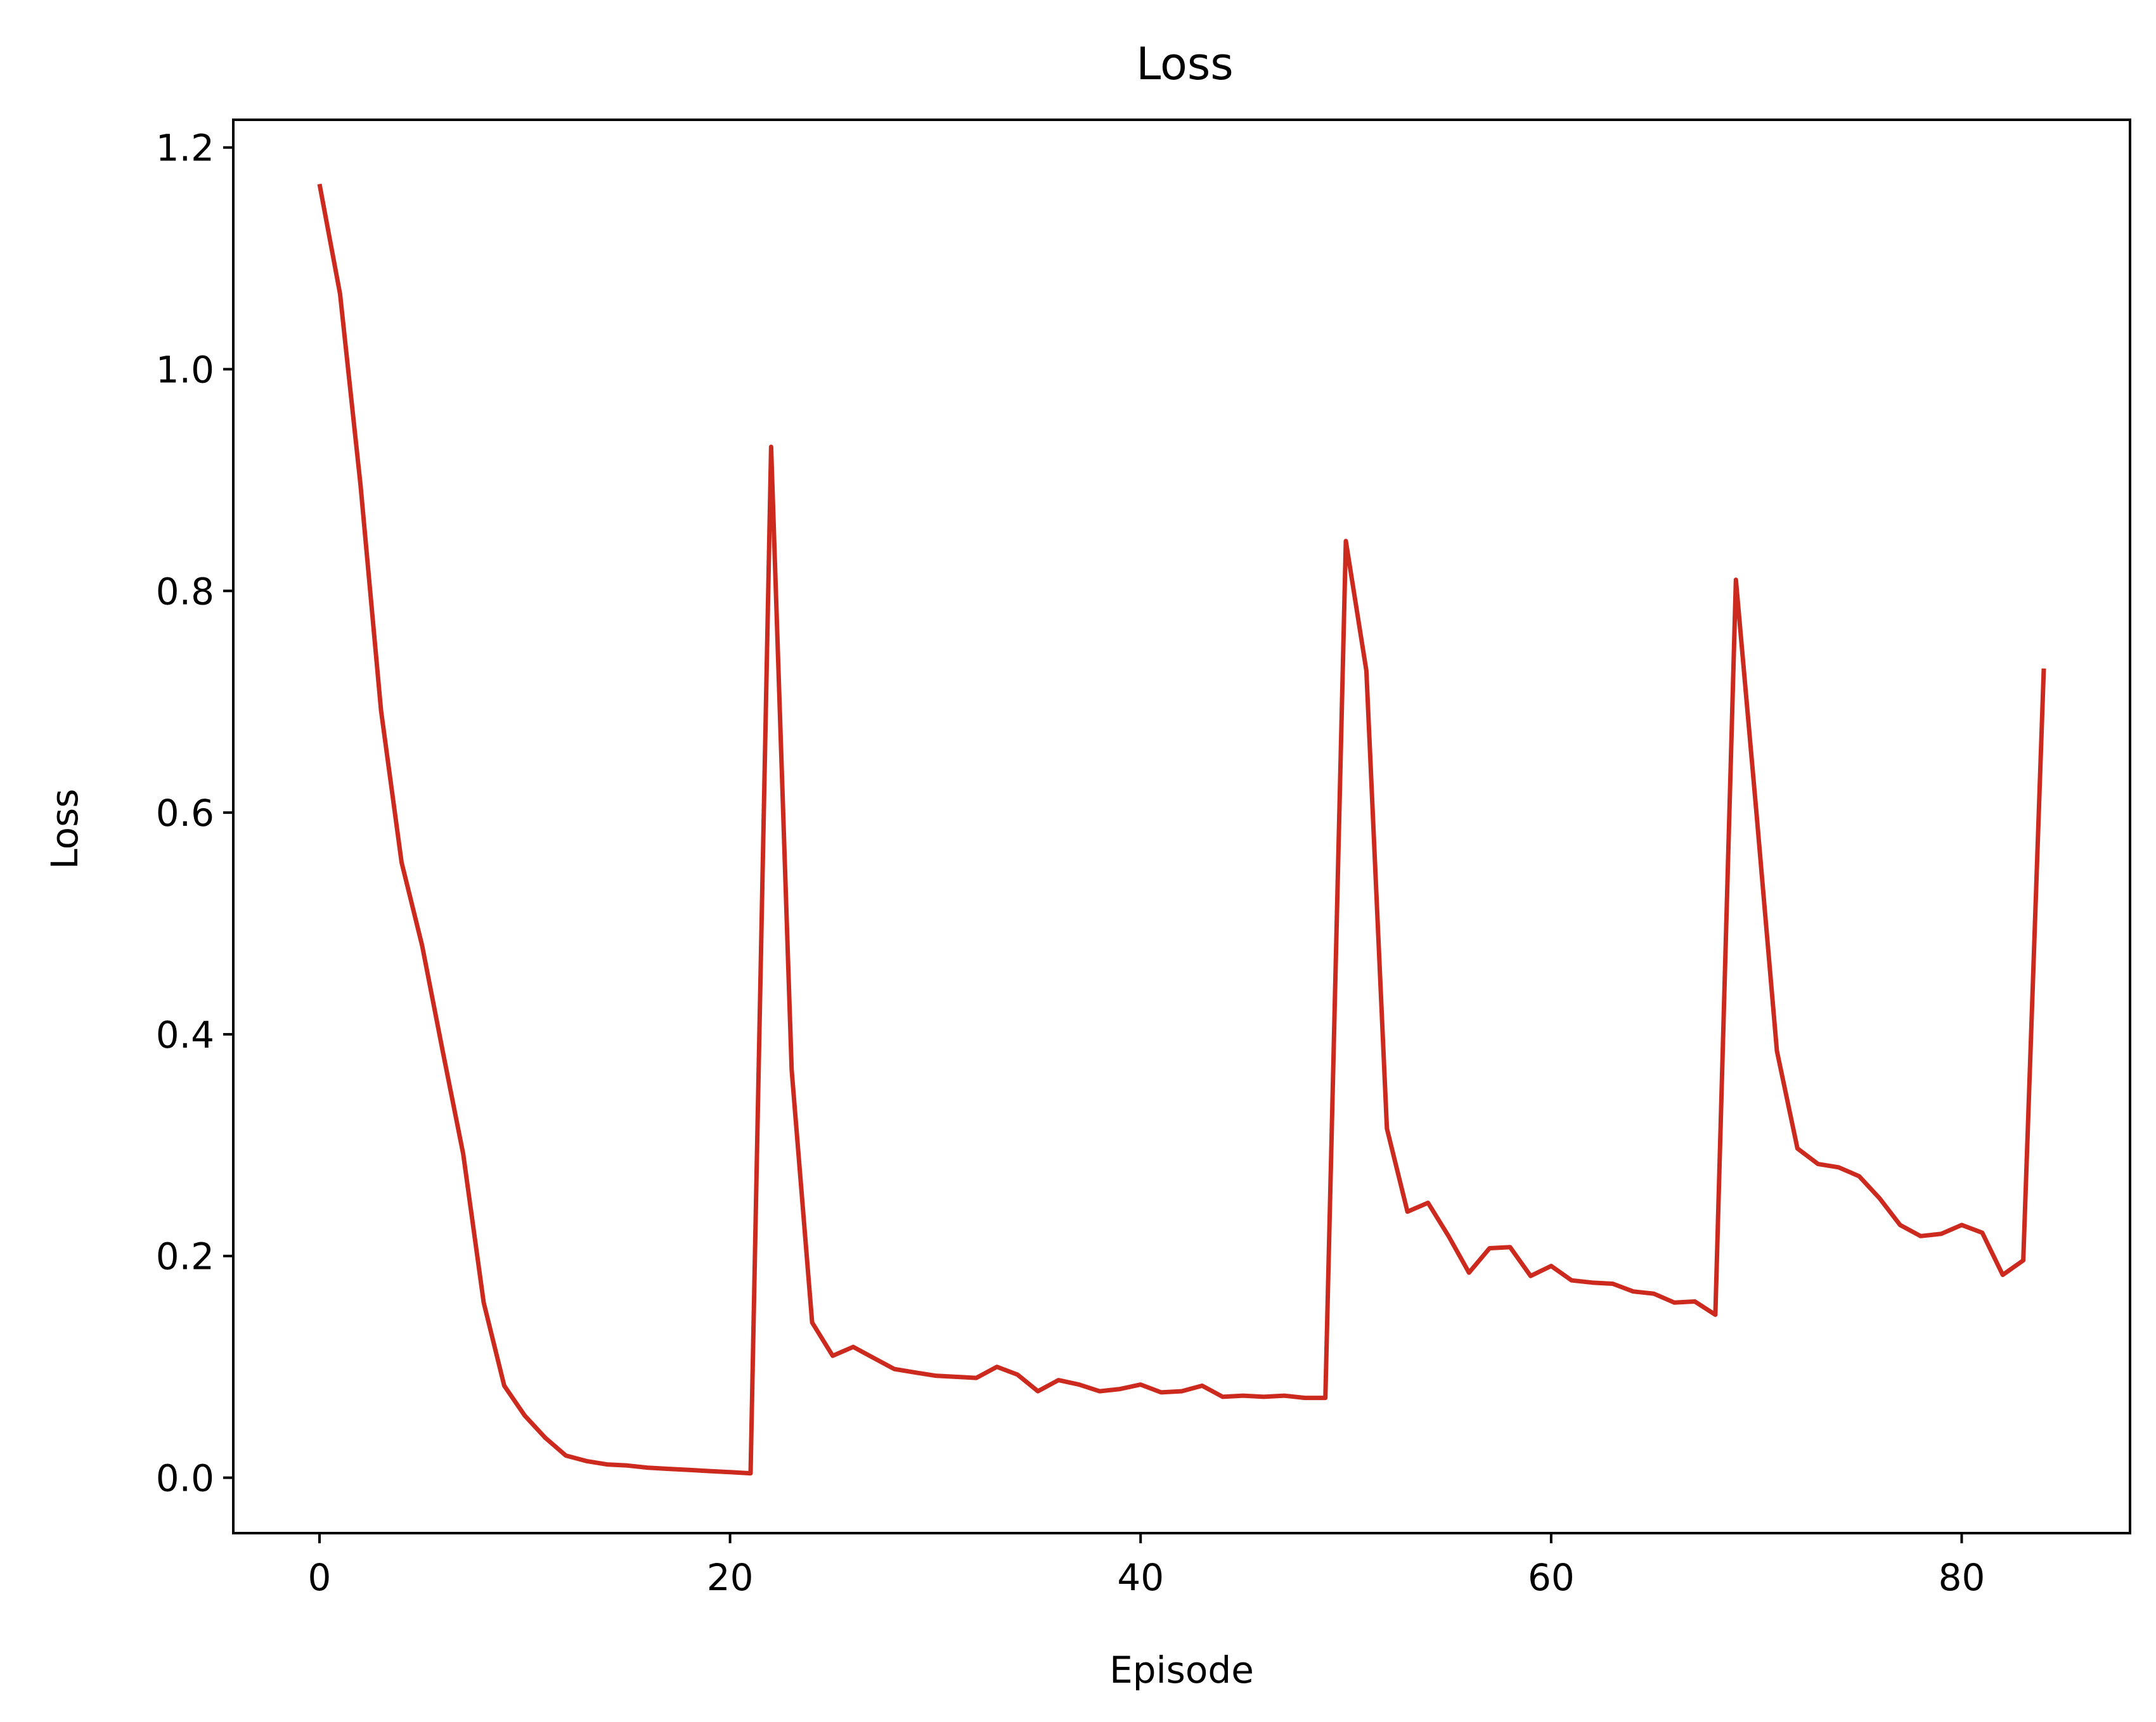 Image resolution: width=2156 pixels, height=1722 pixels. What do you see at coordinates (1140, 1577) in the screenshot?
I see `x-tick-label: 40` at bounding box center [1140, 1577].